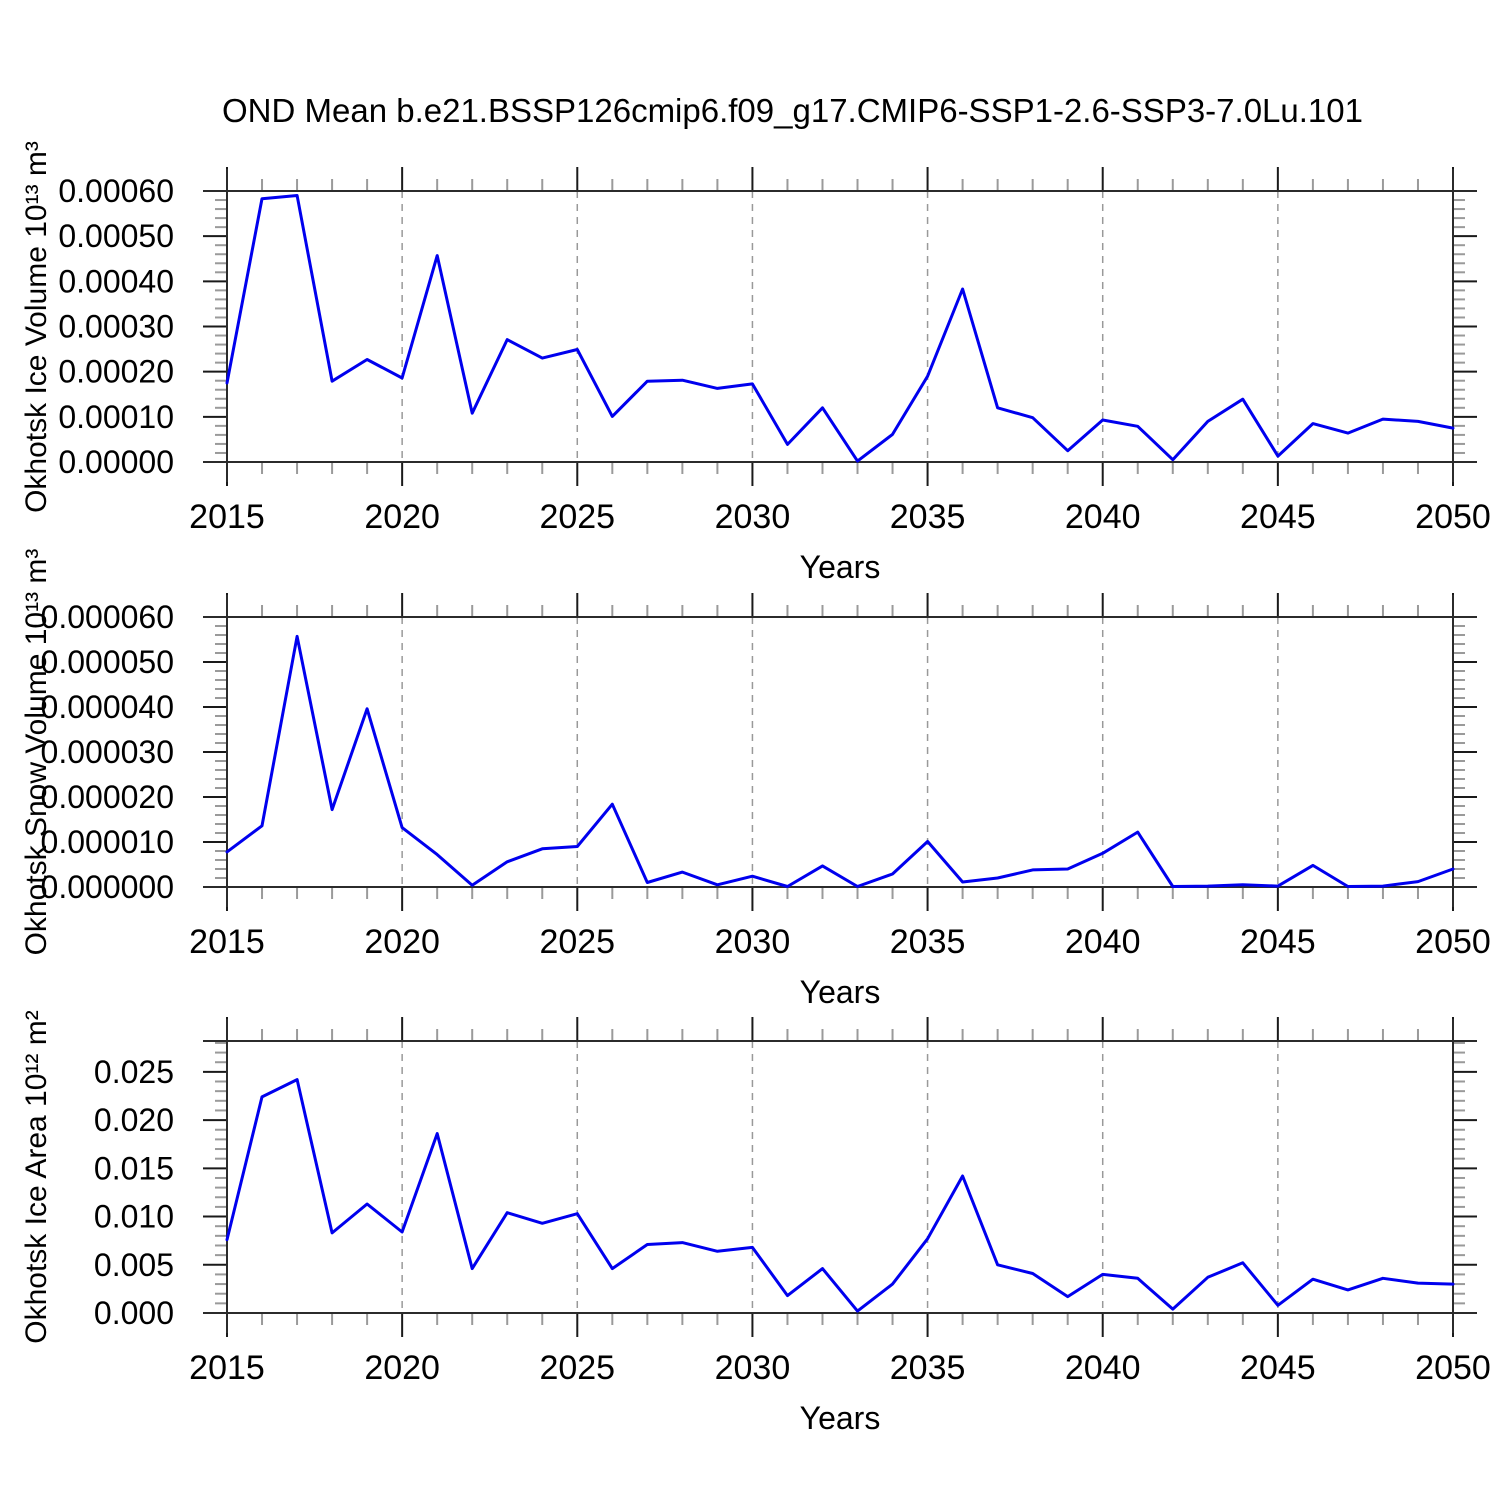 The width and height of the screenshot is (1500, 1500). What do you see at coordinates (107, 797) in the screenshot?
I see `y-tick-label: 0.000020` at bounding box center [107, 797].